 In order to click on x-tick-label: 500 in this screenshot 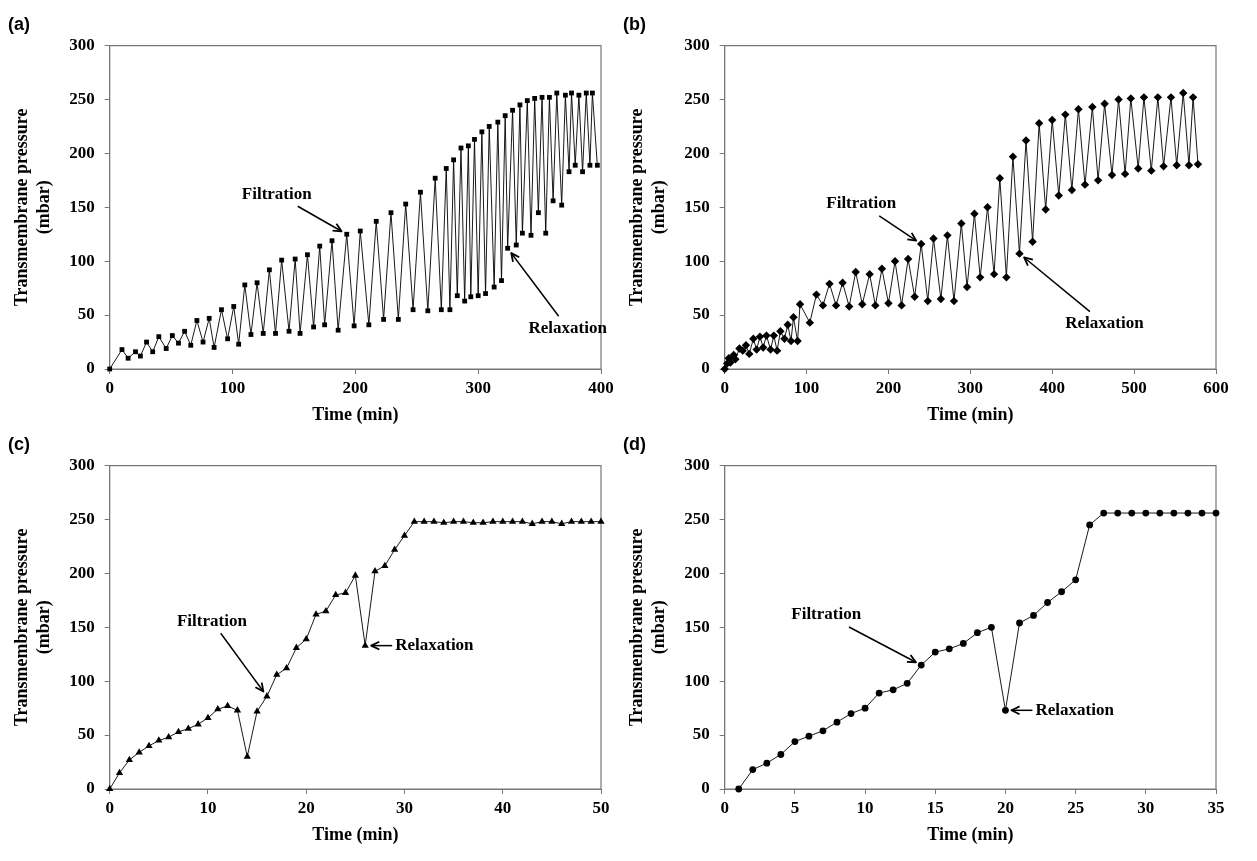, I will do `click(1134, 387)`.